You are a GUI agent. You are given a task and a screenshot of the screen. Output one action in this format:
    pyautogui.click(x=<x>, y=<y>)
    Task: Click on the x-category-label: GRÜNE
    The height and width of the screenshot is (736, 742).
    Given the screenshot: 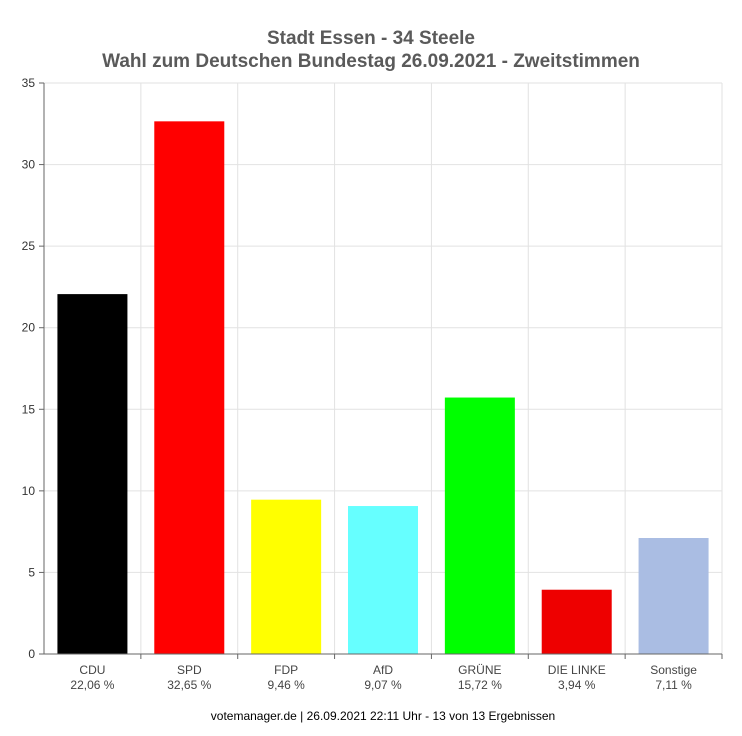 What is the action you would take?
    pyautogui.click(x=479, y=670)
    